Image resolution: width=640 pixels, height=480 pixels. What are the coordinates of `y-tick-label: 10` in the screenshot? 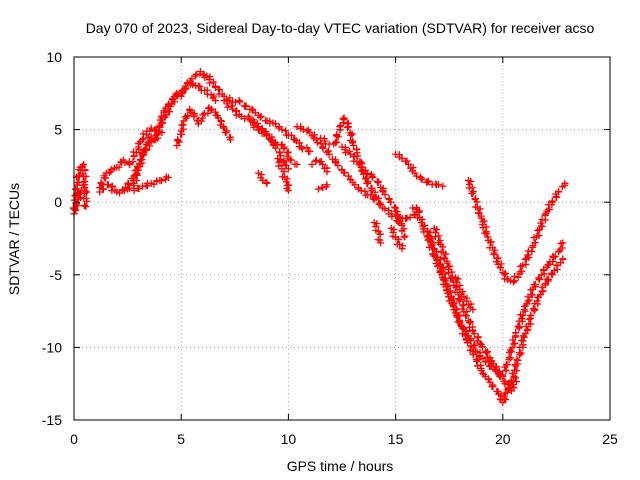 It's located at (54, 57).